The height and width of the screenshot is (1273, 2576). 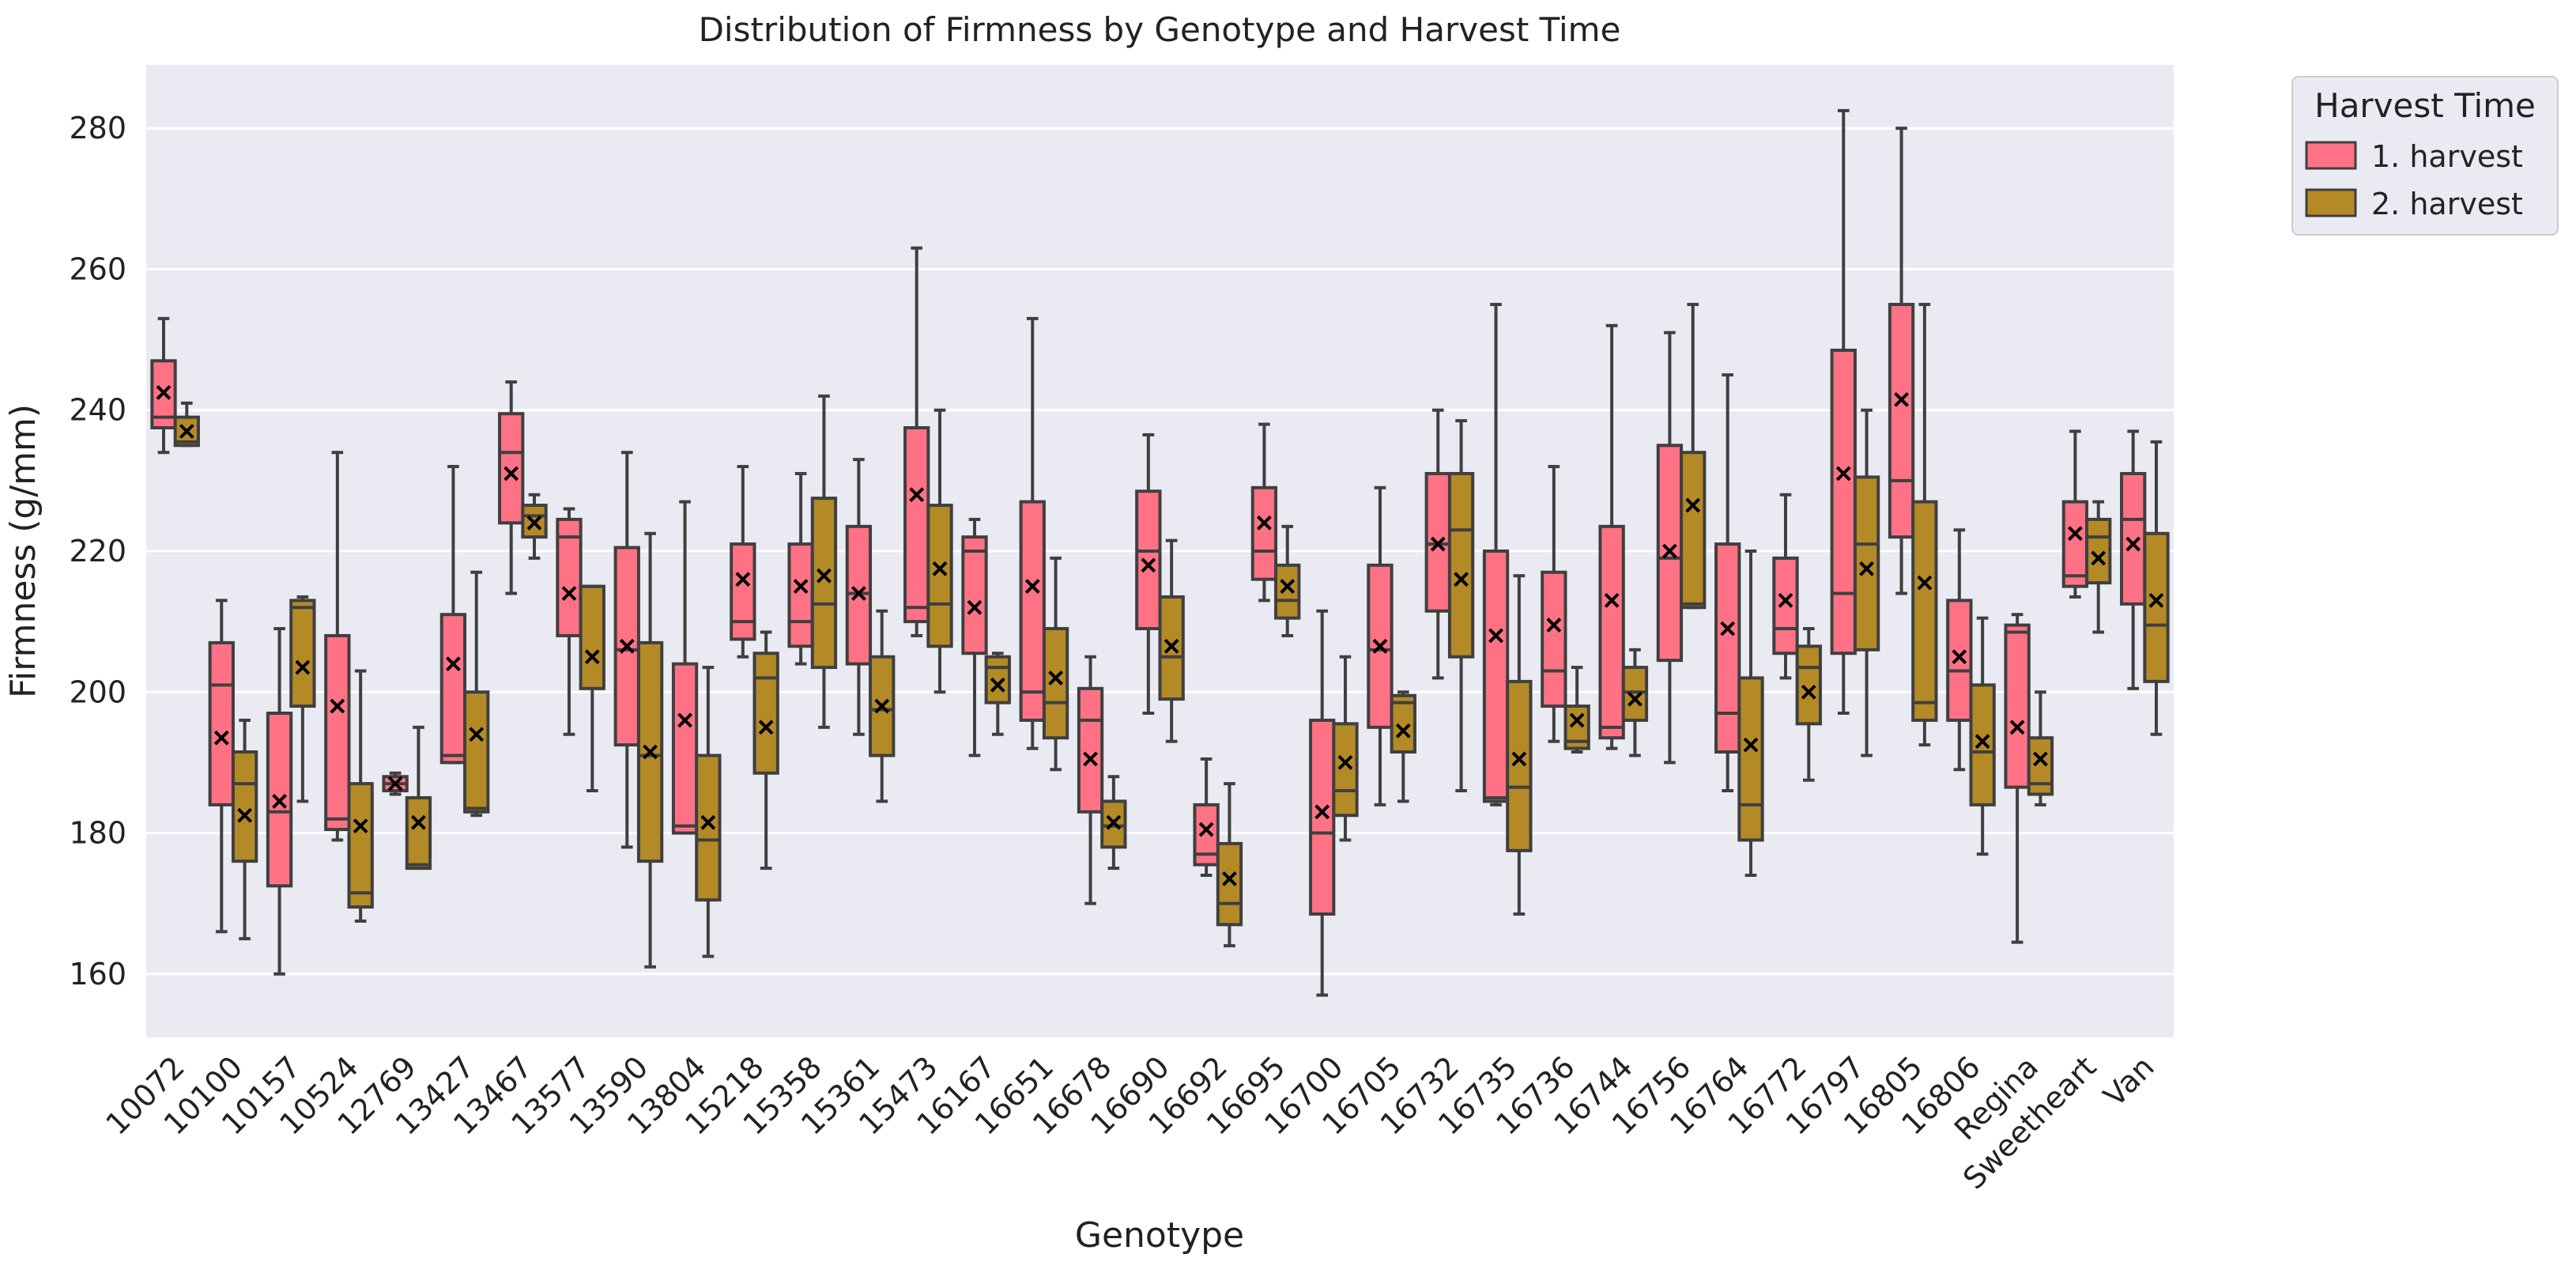 What do you see at coordinates (2447, 156) in the screenshot?
I see `legend-label-harvest-1: 1. harvest` at bounding box center [2447, 156].